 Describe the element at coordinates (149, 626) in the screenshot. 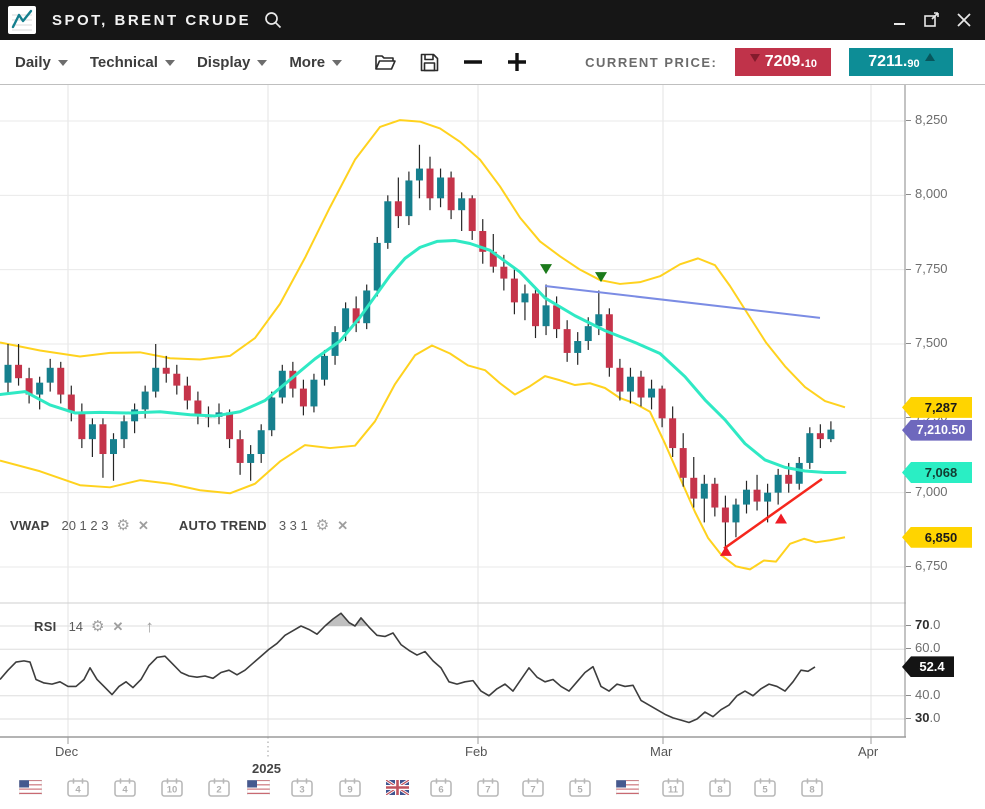

I see `rsi-move-up-icon: ↑` at that location.